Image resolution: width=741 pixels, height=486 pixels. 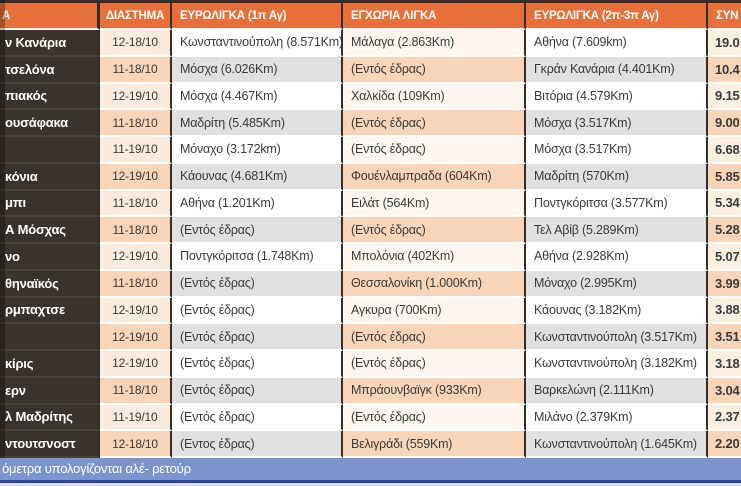 What do you see at coordinates (724, 43) in the screenshot?
I see `total-cell: 19.0` at bounding box center [724, 43].